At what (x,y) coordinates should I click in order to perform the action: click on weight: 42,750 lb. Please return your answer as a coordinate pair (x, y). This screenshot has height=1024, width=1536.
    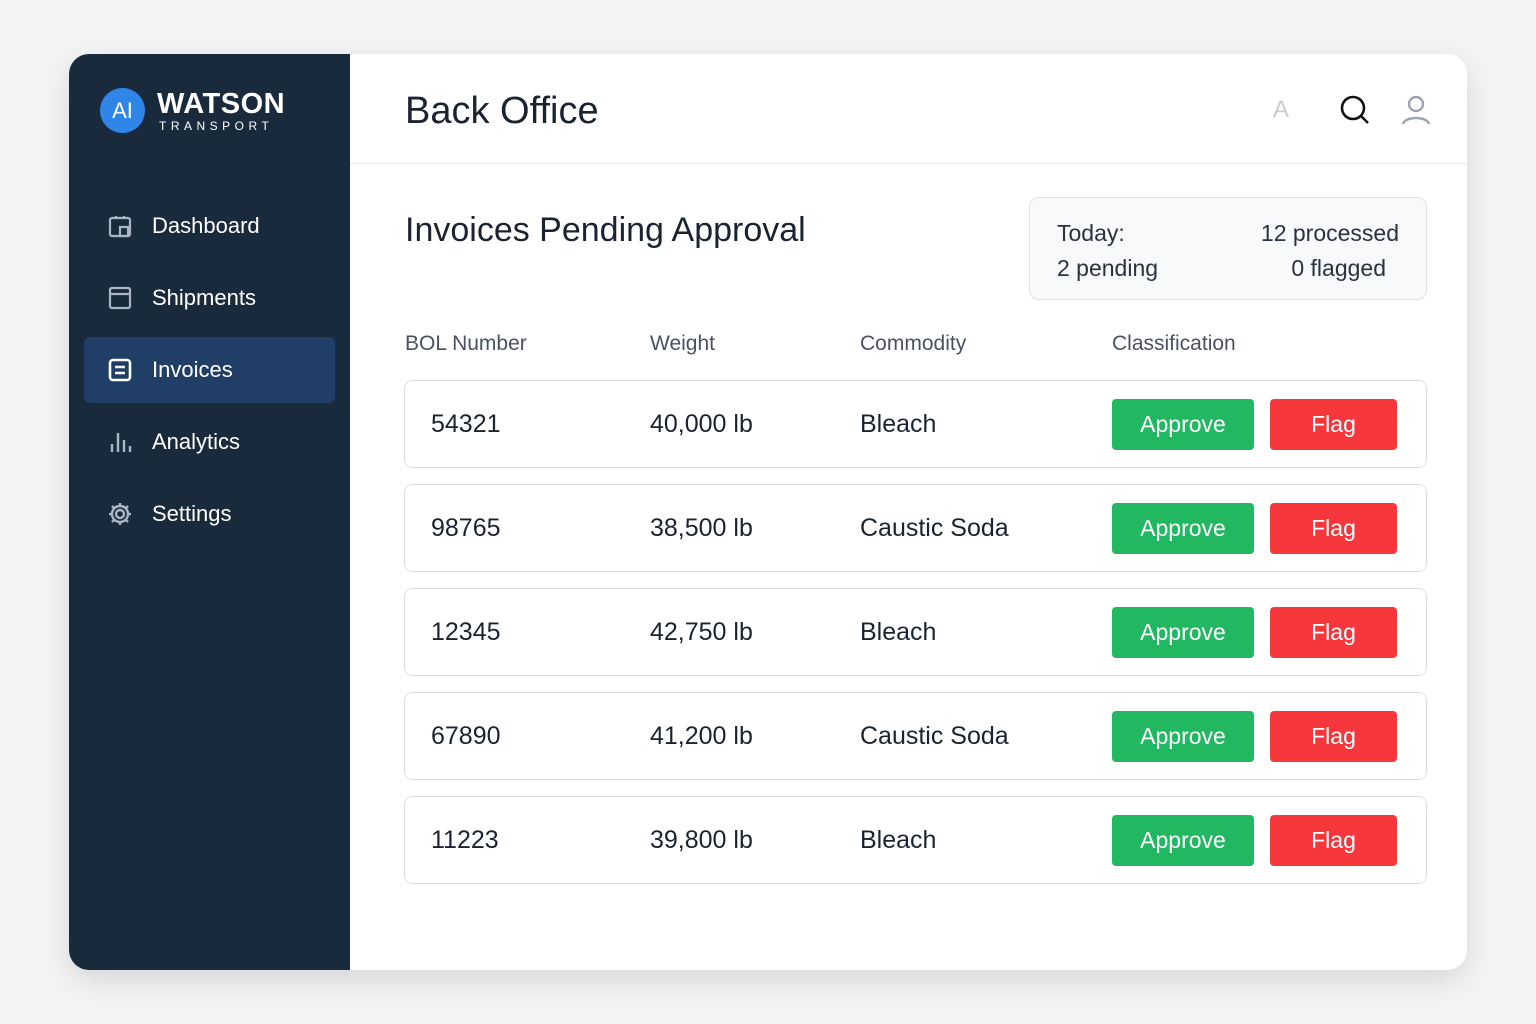
    Looking at the image, I should click on (701, 632).